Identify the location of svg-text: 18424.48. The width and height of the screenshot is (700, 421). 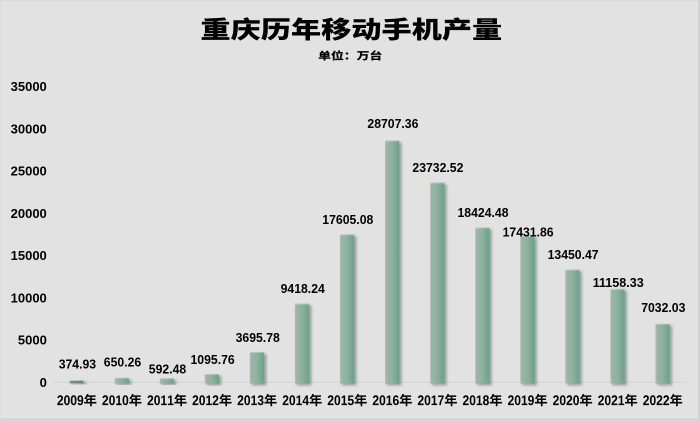
(483, 212).